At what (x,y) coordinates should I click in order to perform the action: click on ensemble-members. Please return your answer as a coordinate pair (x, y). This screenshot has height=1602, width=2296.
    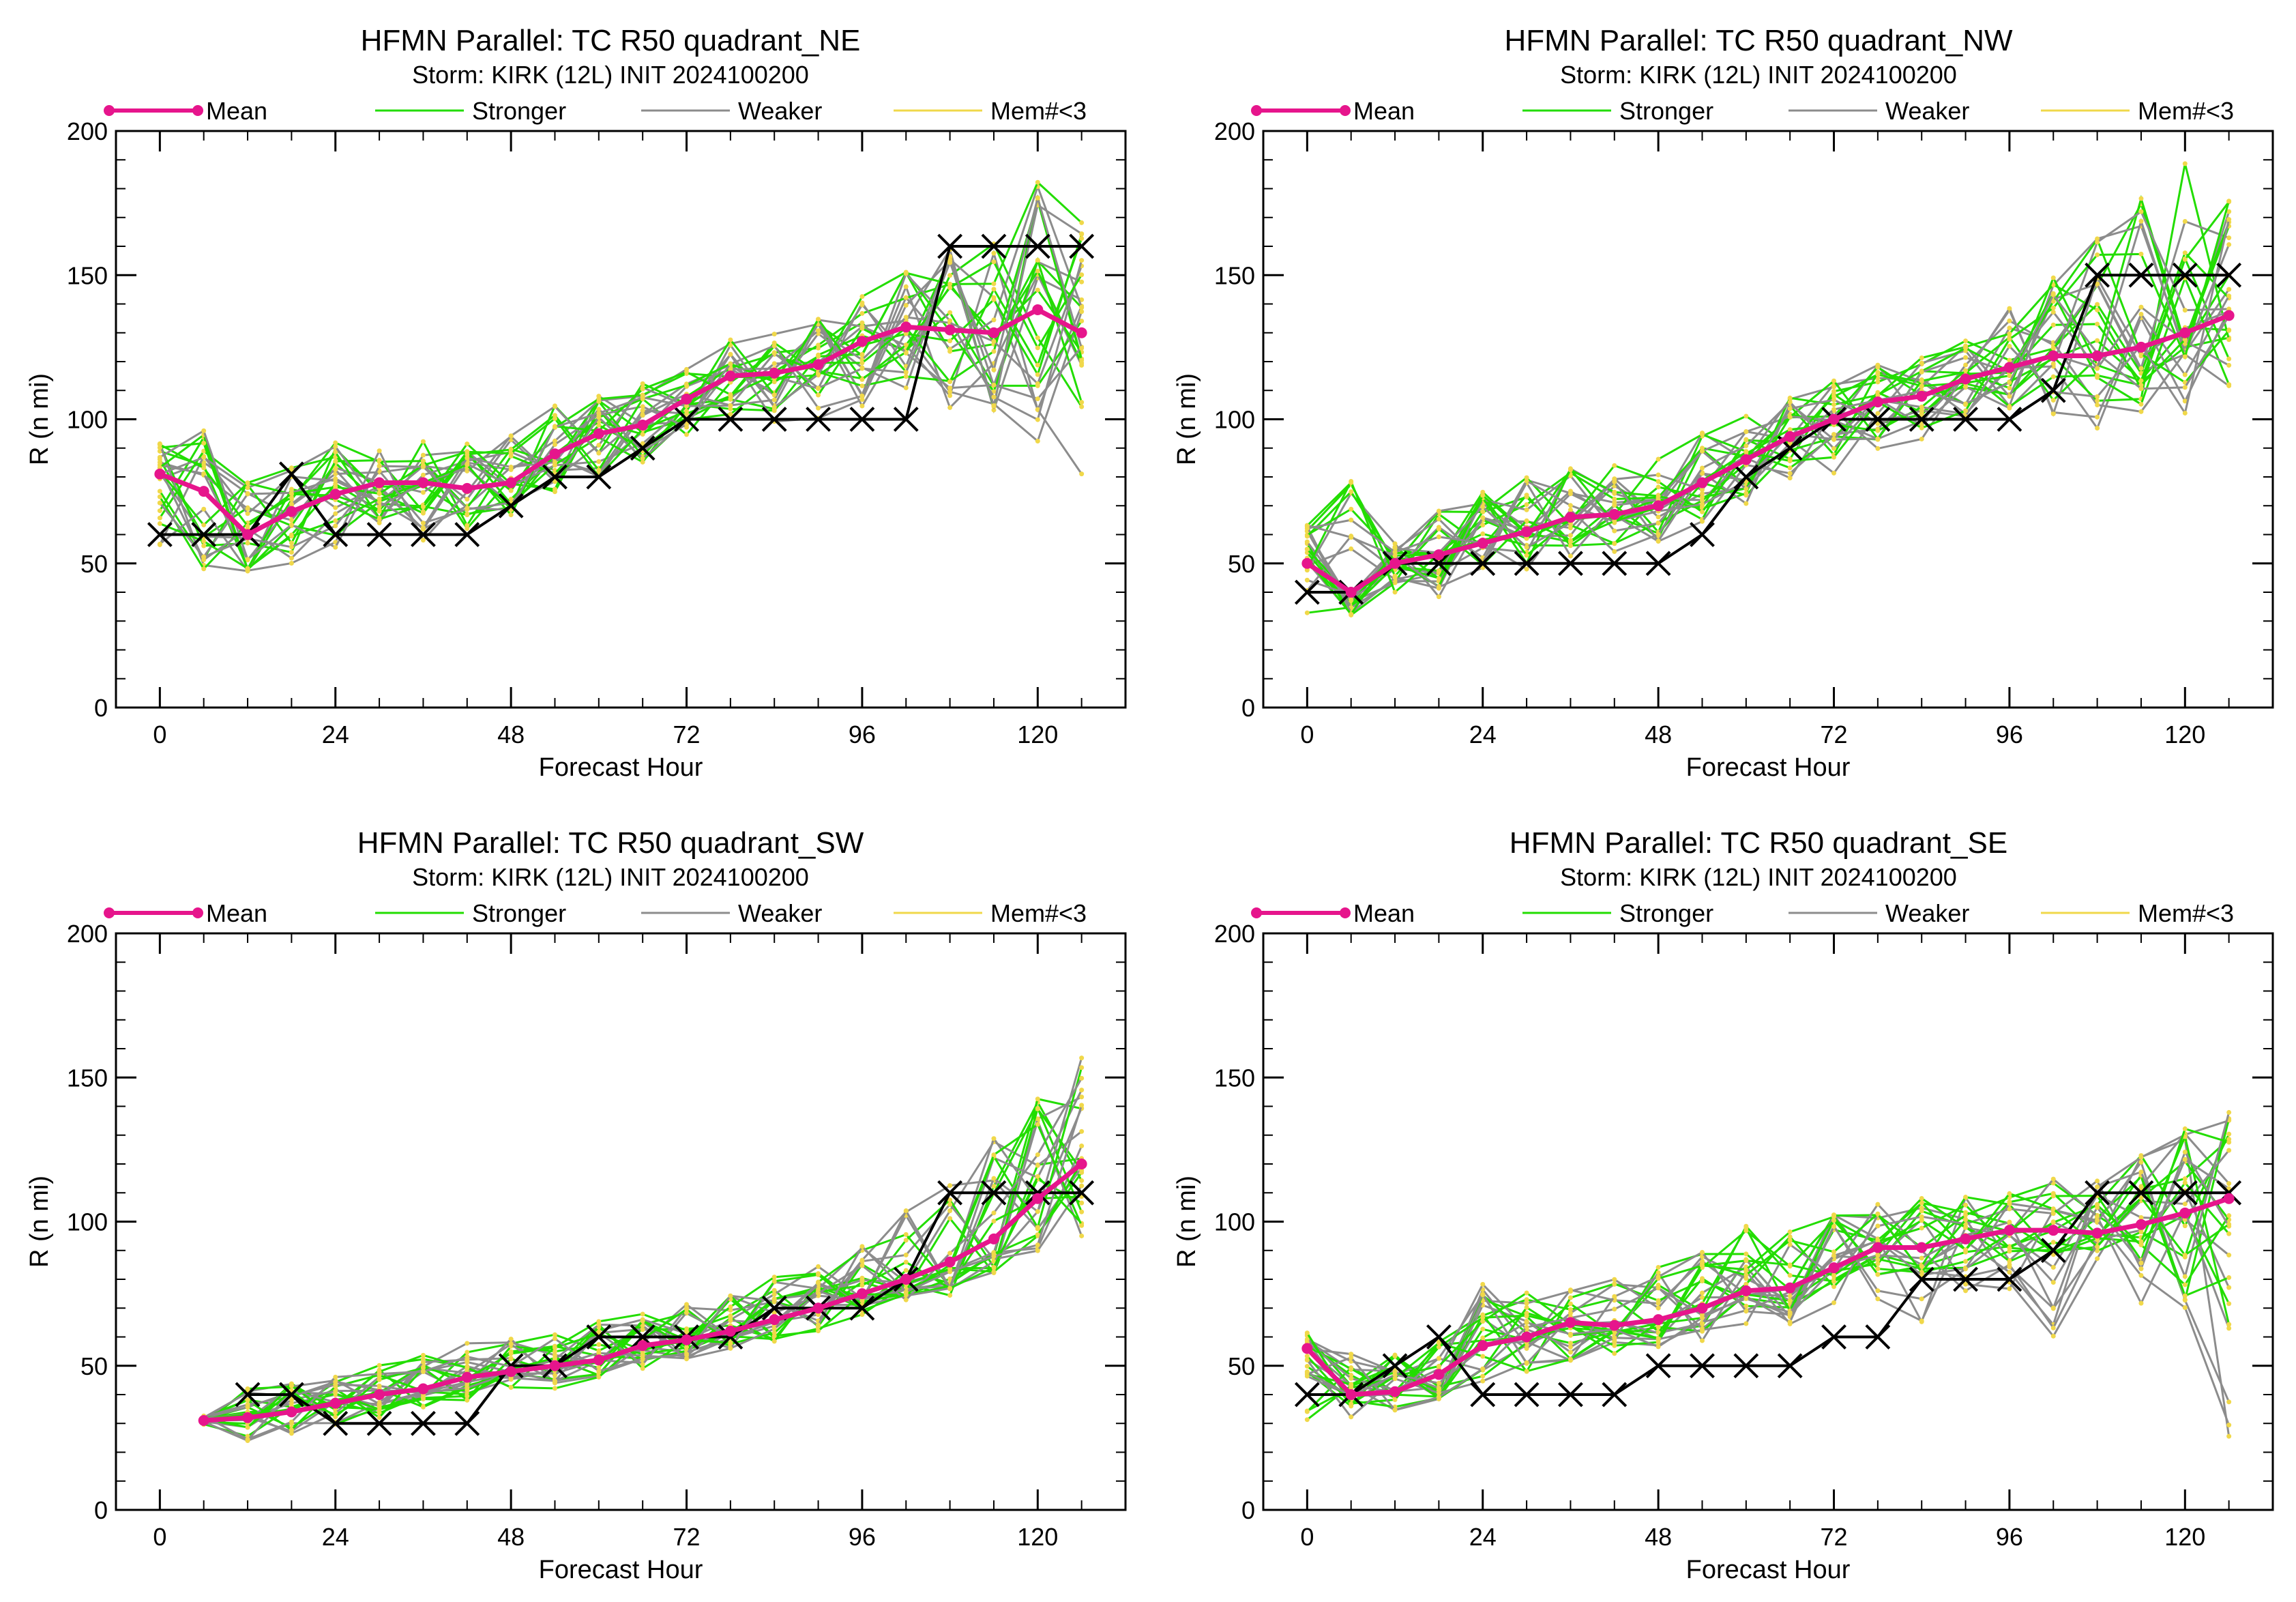
    Looking at the image, I should click on (1768, 1274).